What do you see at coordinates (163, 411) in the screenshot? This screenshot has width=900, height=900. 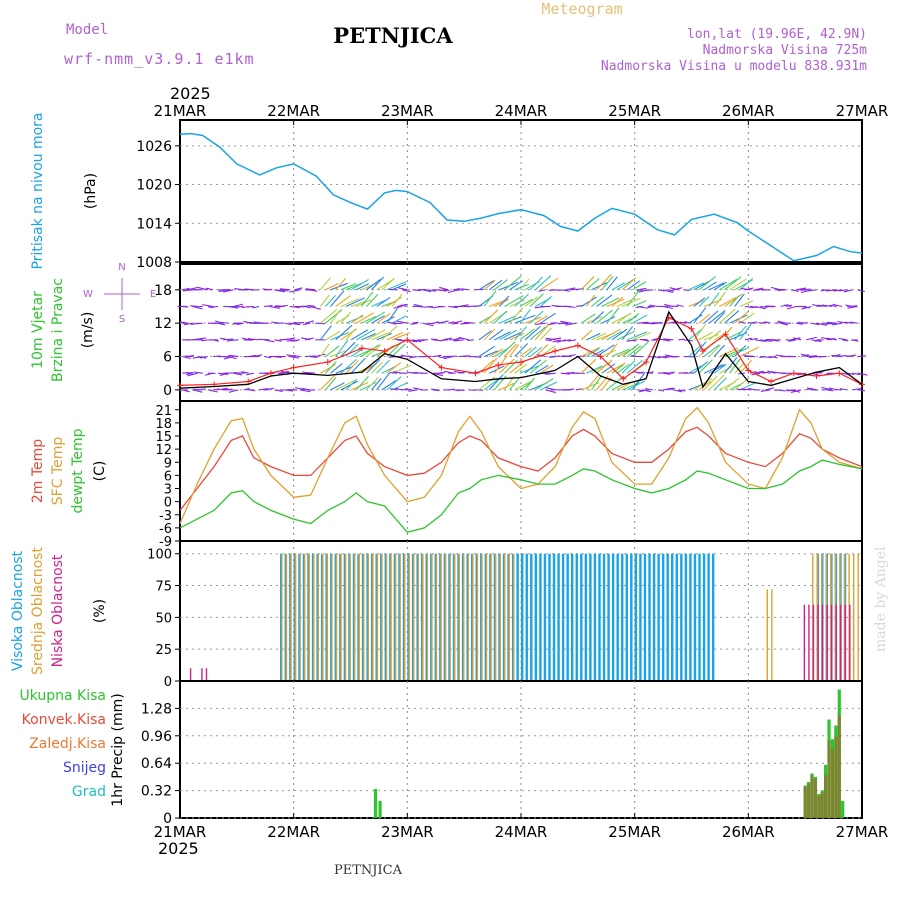 I see `y-tick-label: 21` at bounding box center [163, 411].